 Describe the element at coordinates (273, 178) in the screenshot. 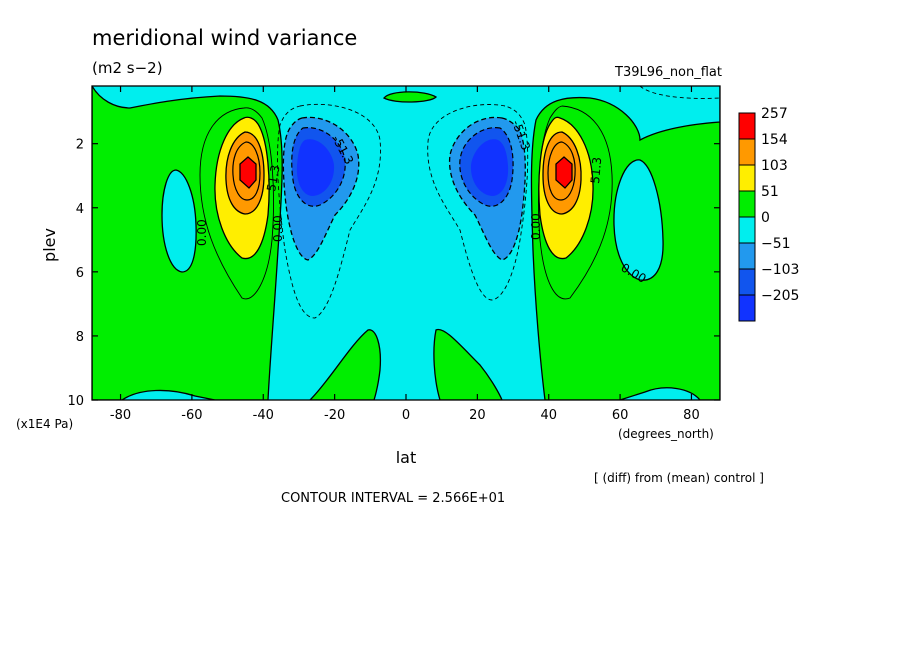

I see `contour-label-4: 51.3` at that location.